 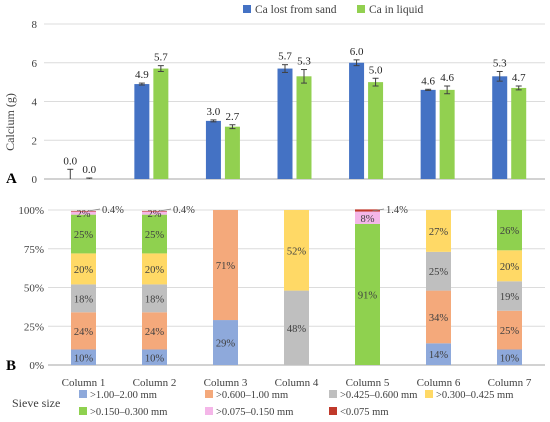 What do you see at coordinates (70, 161) in the screenshot?
I see `data-label-a: 0.0` at bounding box center [70, 161].